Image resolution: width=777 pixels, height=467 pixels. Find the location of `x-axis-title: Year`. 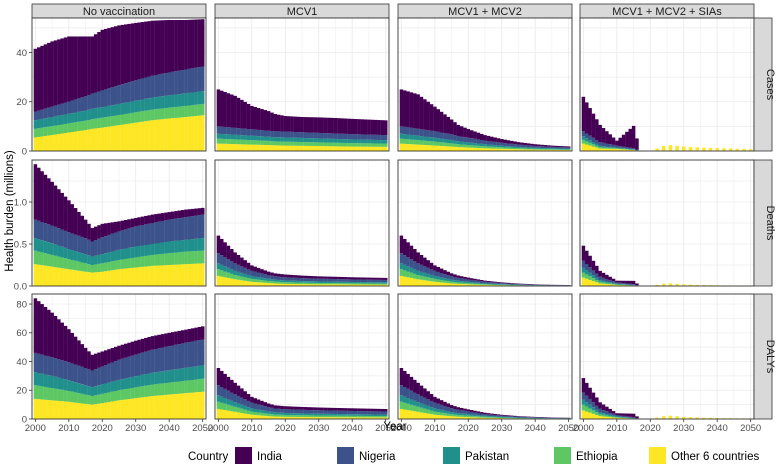

x-axis-title: Year is located at coordinates (394, 427).